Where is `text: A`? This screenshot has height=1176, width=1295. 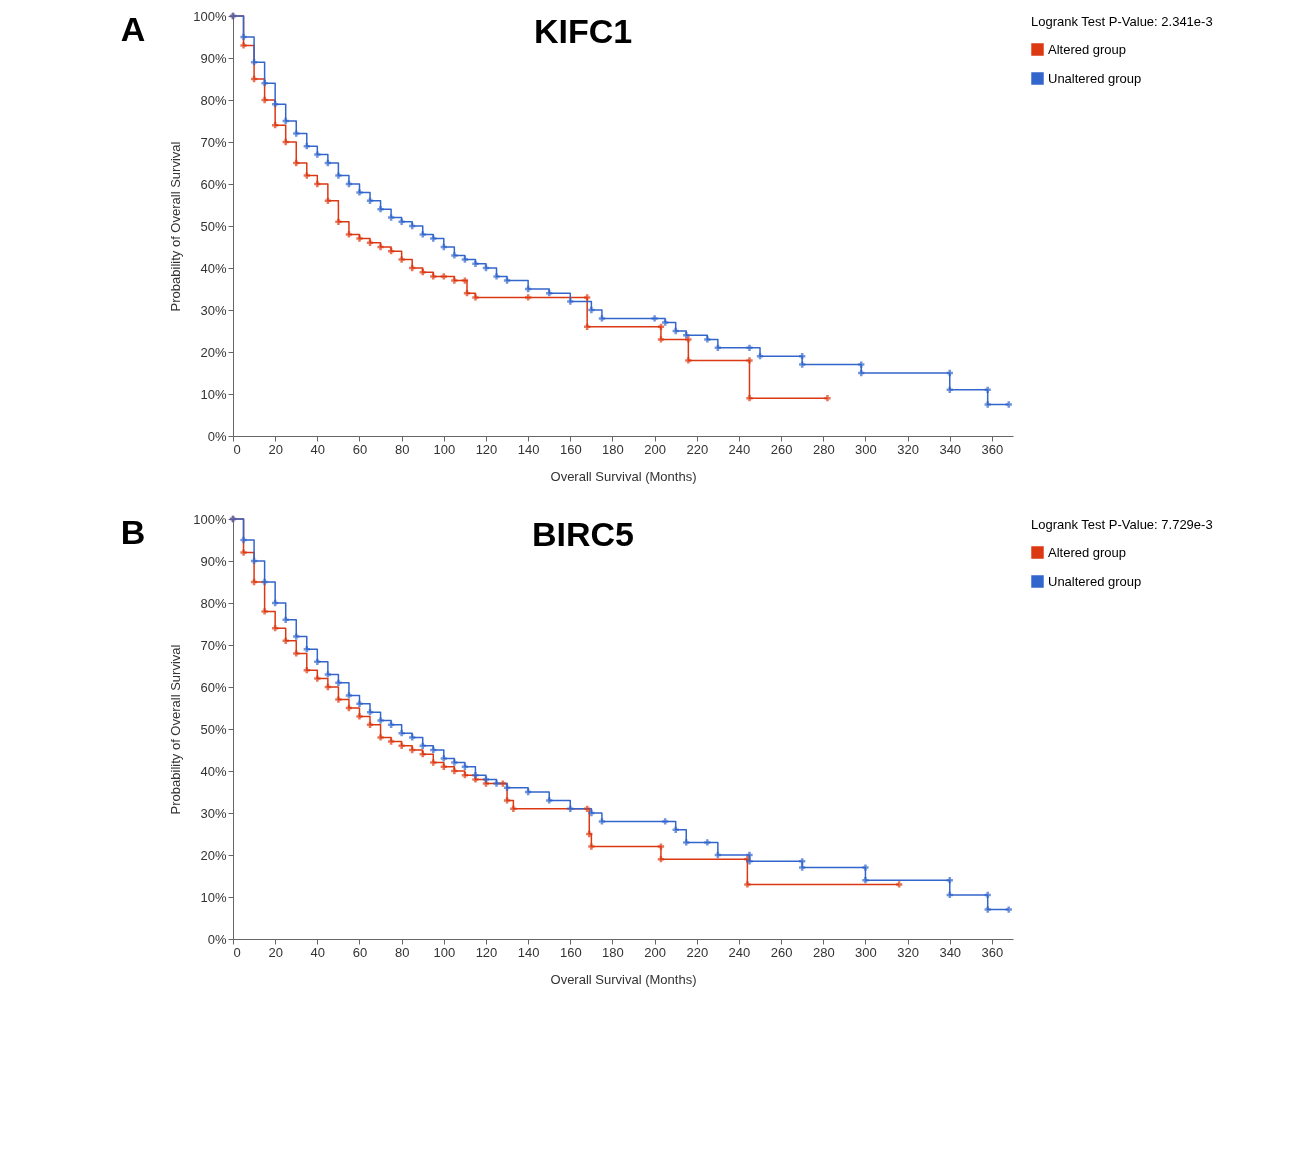
text: A is located at coordinates (133, 29).